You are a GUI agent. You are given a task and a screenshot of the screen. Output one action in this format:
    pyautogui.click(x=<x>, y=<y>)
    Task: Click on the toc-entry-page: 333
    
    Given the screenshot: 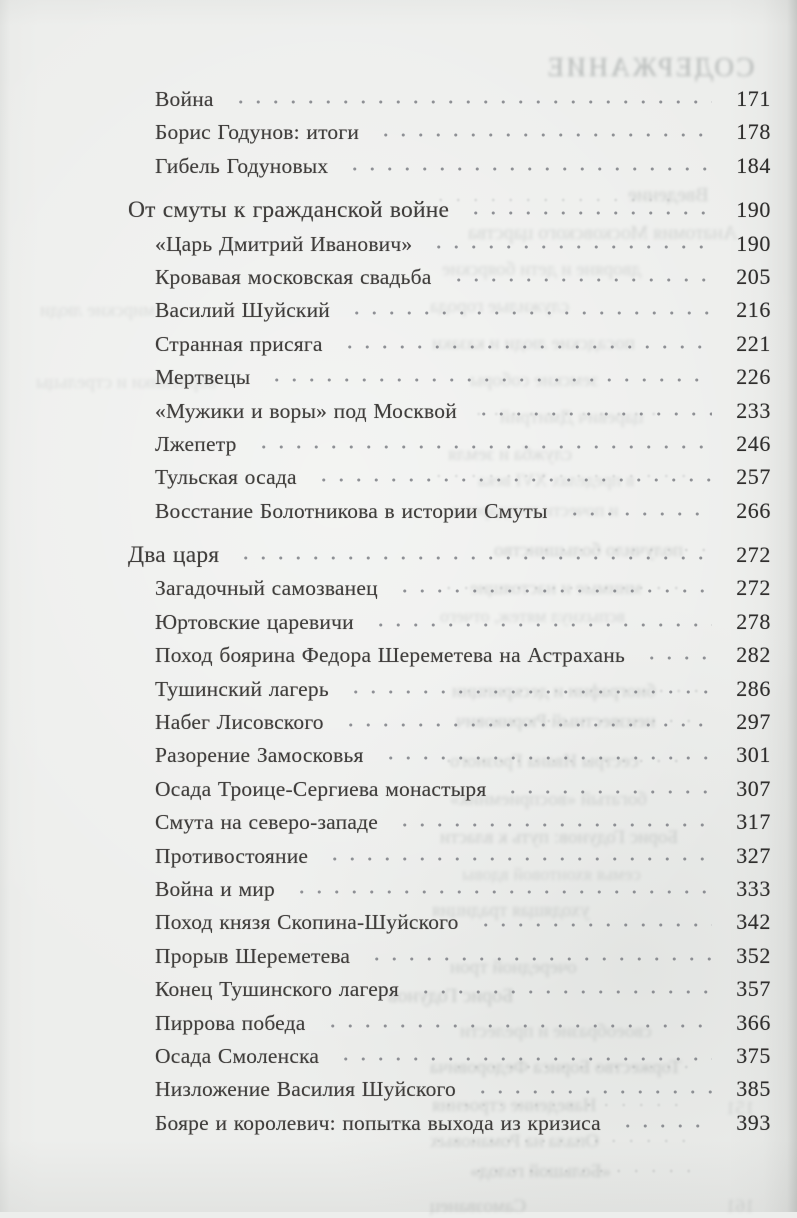 What is the action you would take?
    pyautogui.click(x=753, y=888)
    